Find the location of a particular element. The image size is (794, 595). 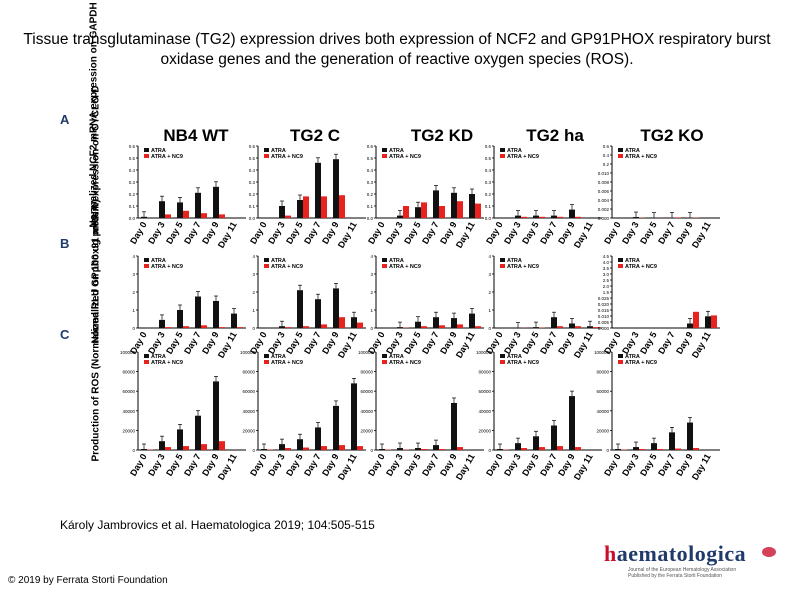

y-tick-label: 4 is located at coordinates (489, 256).